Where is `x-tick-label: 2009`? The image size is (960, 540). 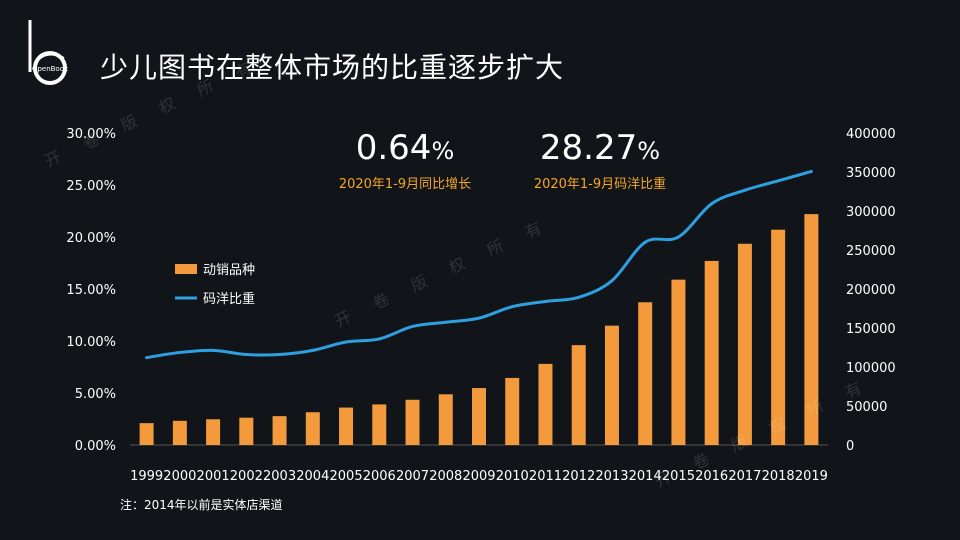
x-tick-label: 2009 is located at coordinates (478, 476).